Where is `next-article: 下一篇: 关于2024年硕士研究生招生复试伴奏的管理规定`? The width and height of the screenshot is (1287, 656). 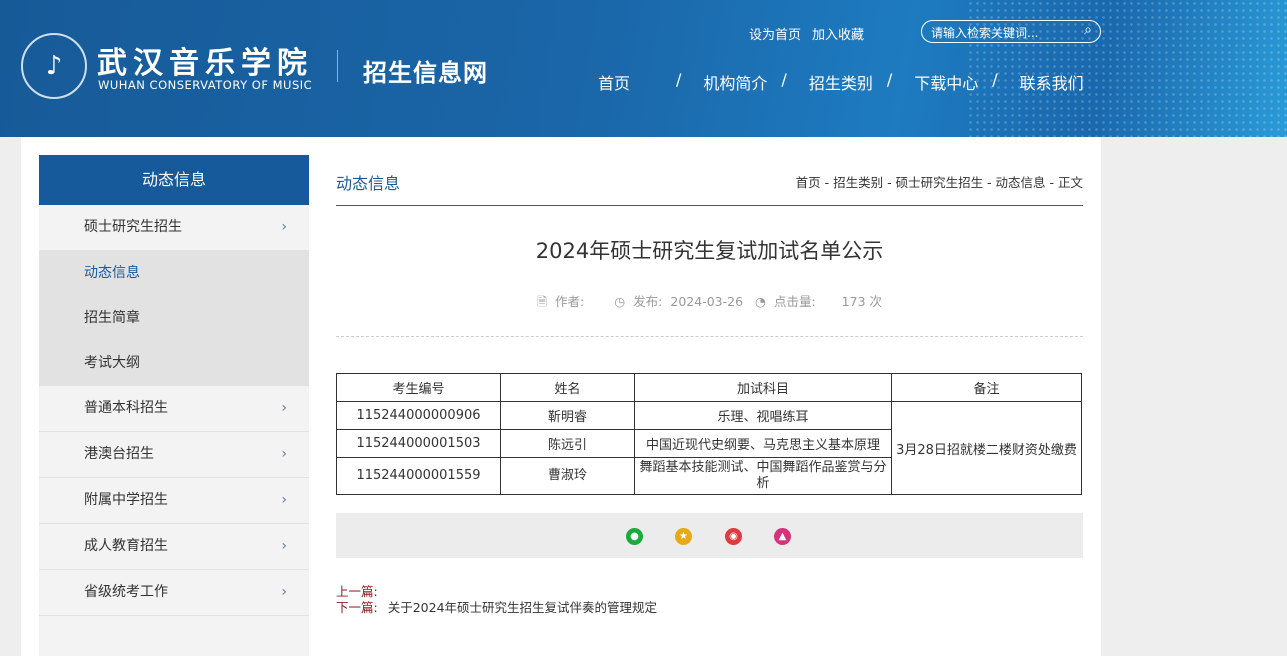
next-article: 下一篇: 关于2024年硕士研究生招生复试伴奏的管理规定 is located at coordinates (496, 606).